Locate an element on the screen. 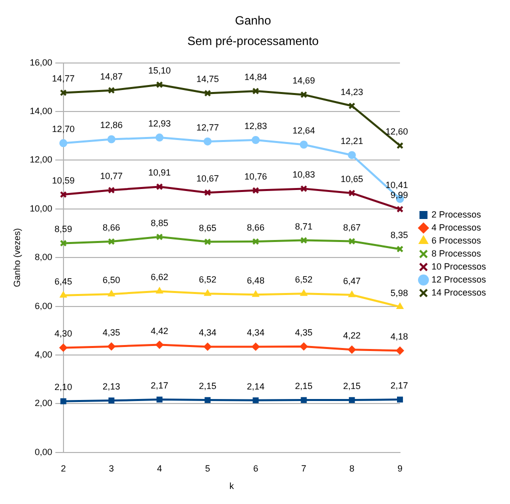 The width and height of the screenshot is (510, 504). data-label: 2,10 is located at coordinates (63, 387).